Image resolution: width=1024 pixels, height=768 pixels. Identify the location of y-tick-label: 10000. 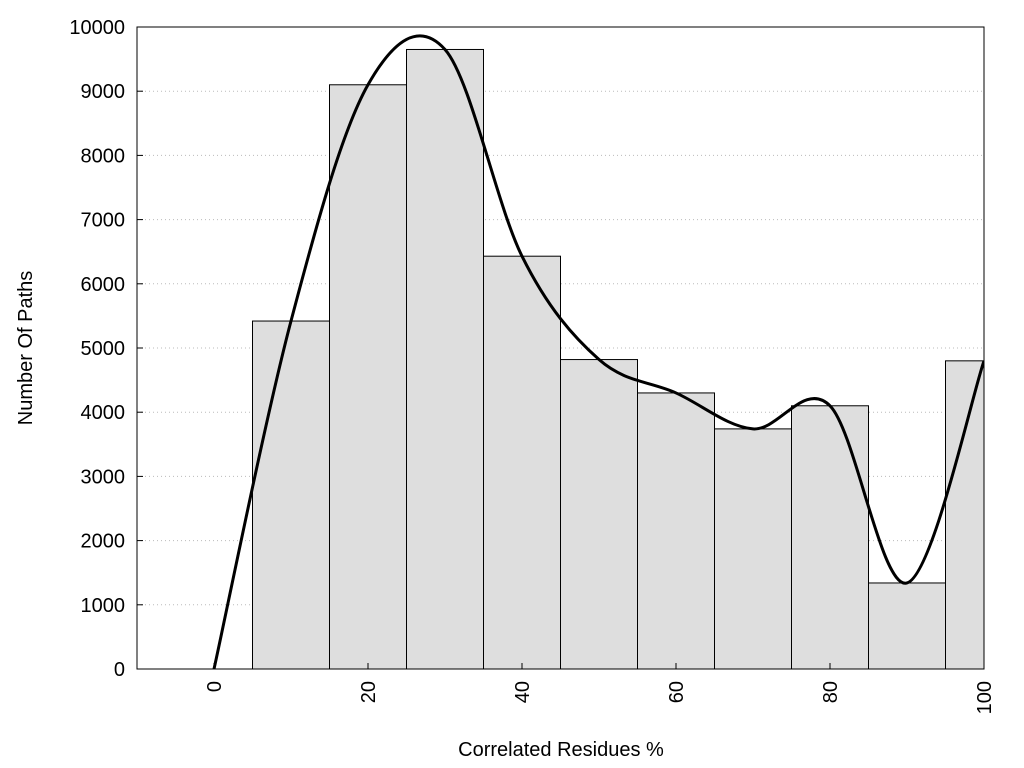
(97, 28).